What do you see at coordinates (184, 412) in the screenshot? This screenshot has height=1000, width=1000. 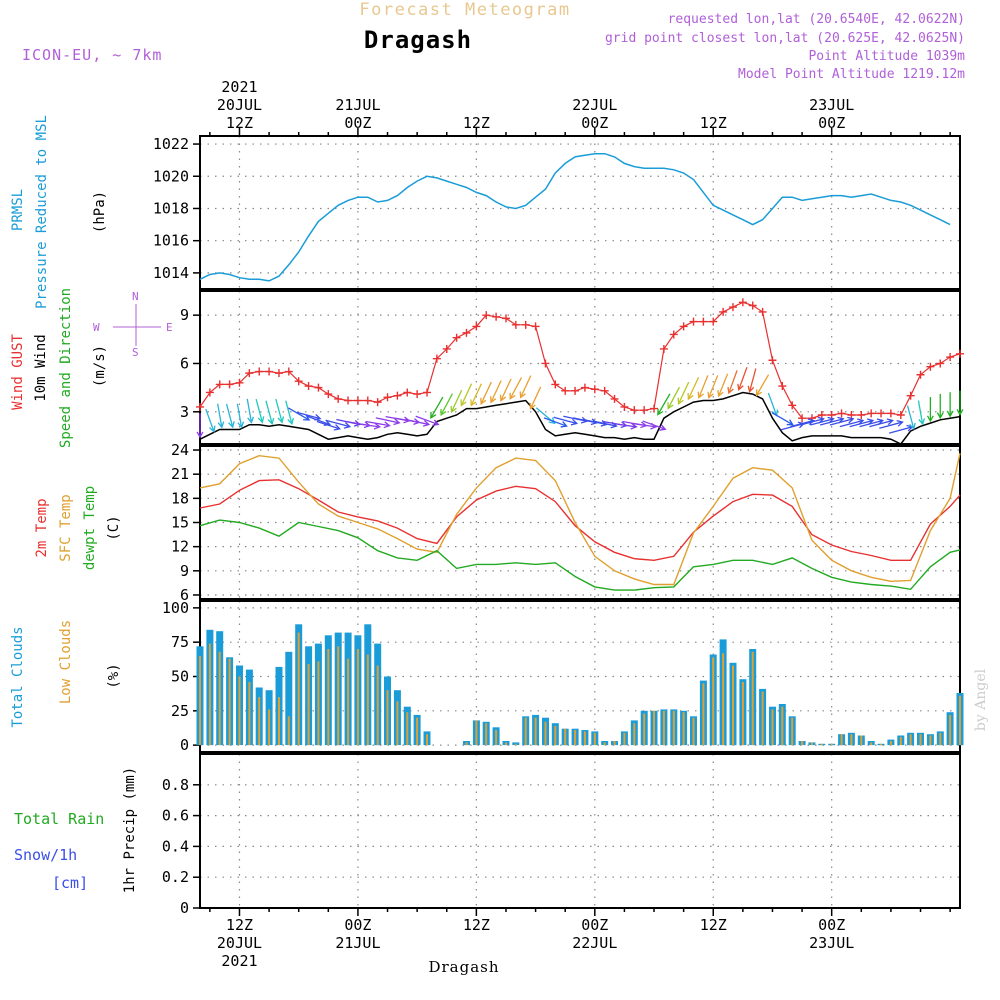 I see `wind-ytick-label: 3` at bounding box center [184, 412].